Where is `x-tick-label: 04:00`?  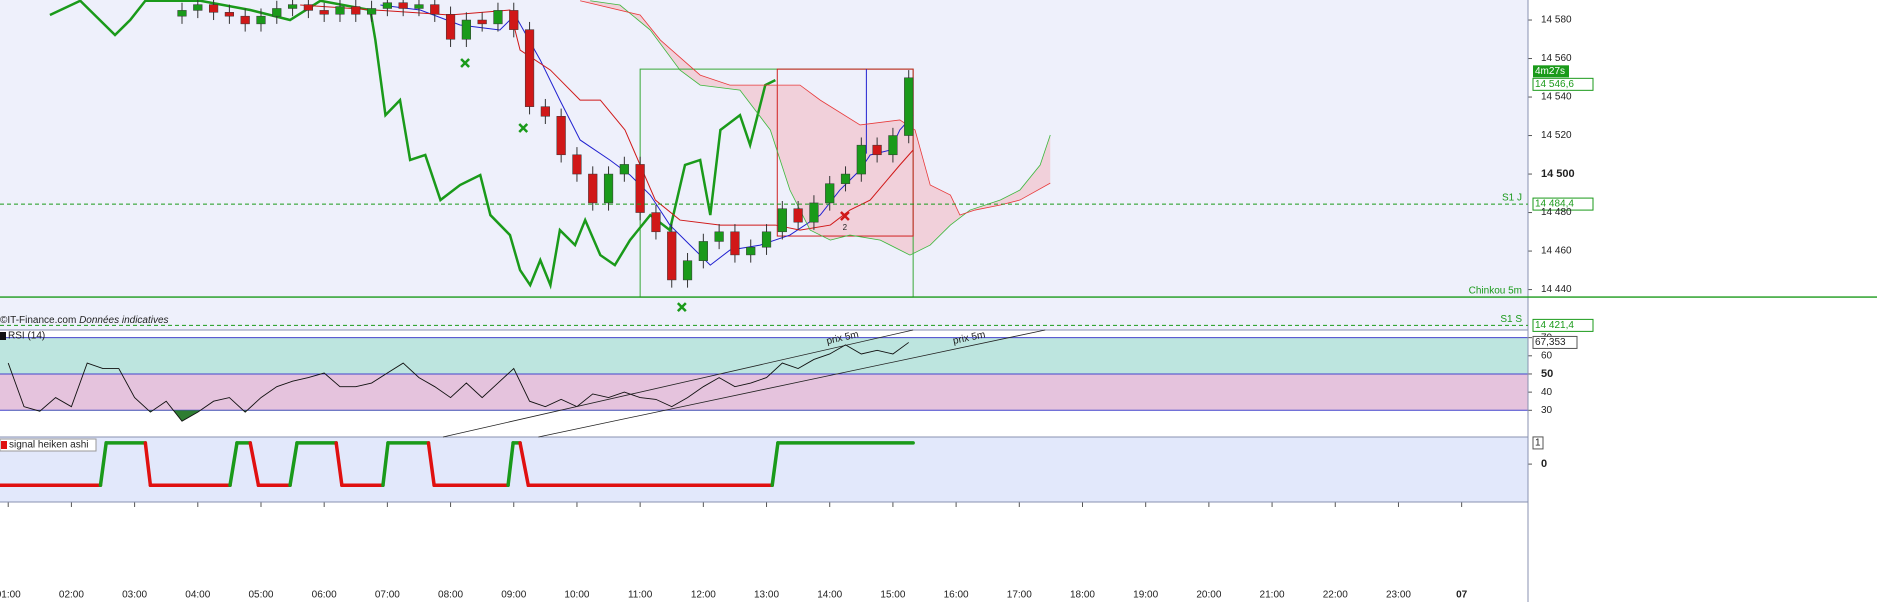
x-tick-label: 04:00 is located at coordinates (197, 595).